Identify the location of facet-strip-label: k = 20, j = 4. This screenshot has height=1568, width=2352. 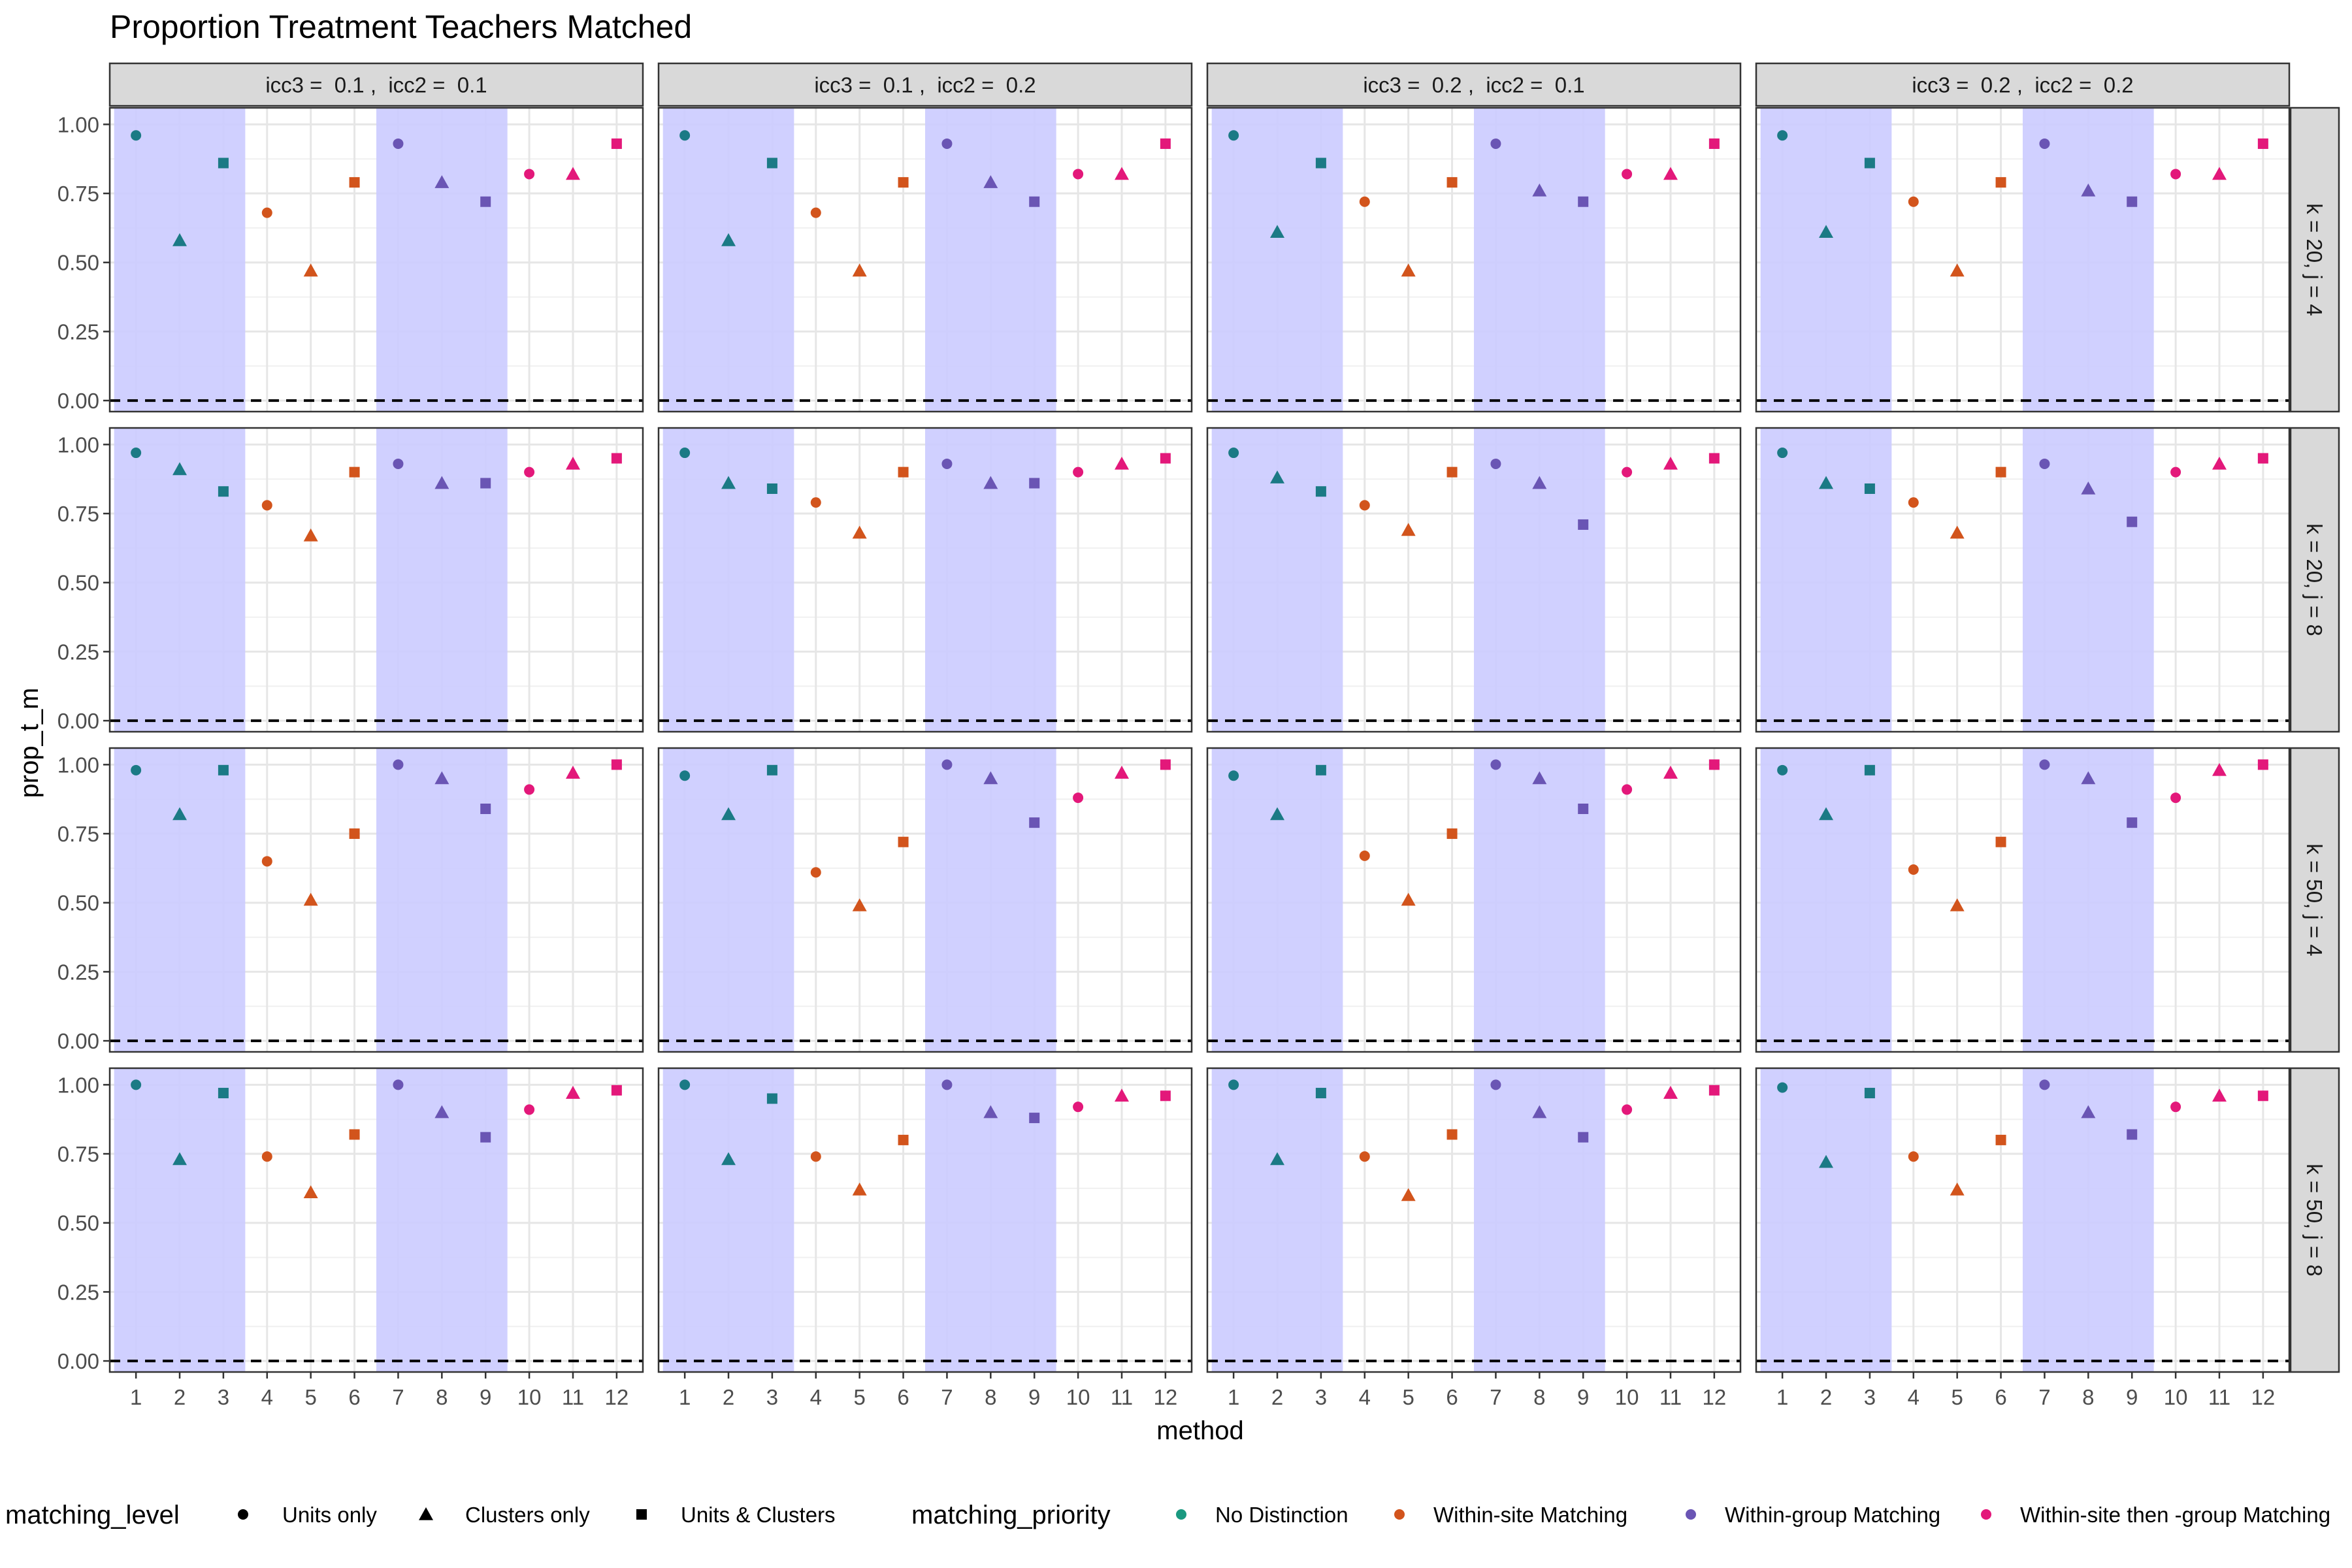
(2314, 259).